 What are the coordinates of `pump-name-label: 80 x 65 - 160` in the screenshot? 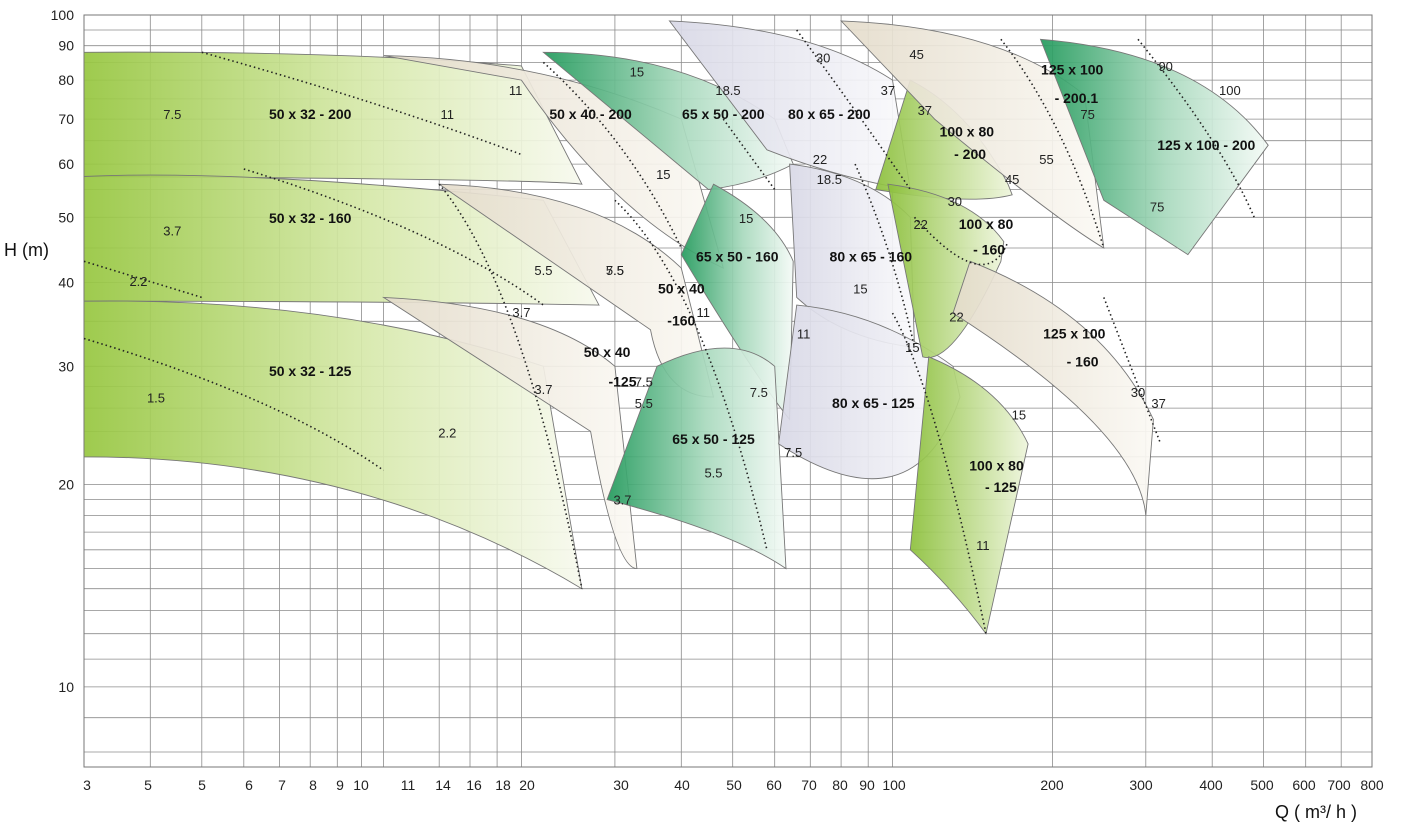 It's located at (871, 256).